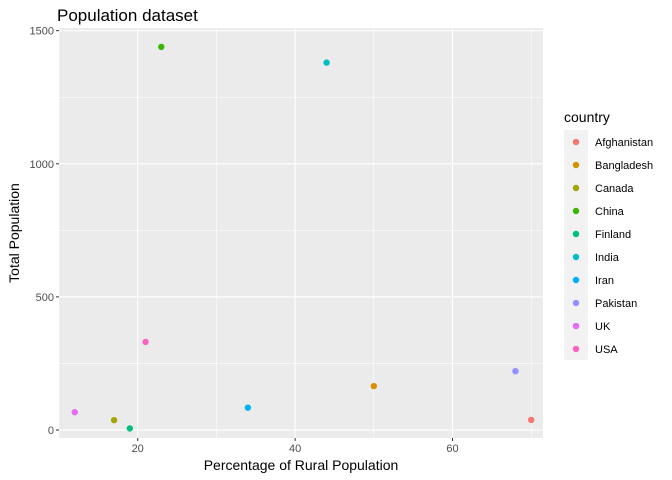  I want to click on legend-key-bangladesh, so click(576, 165).